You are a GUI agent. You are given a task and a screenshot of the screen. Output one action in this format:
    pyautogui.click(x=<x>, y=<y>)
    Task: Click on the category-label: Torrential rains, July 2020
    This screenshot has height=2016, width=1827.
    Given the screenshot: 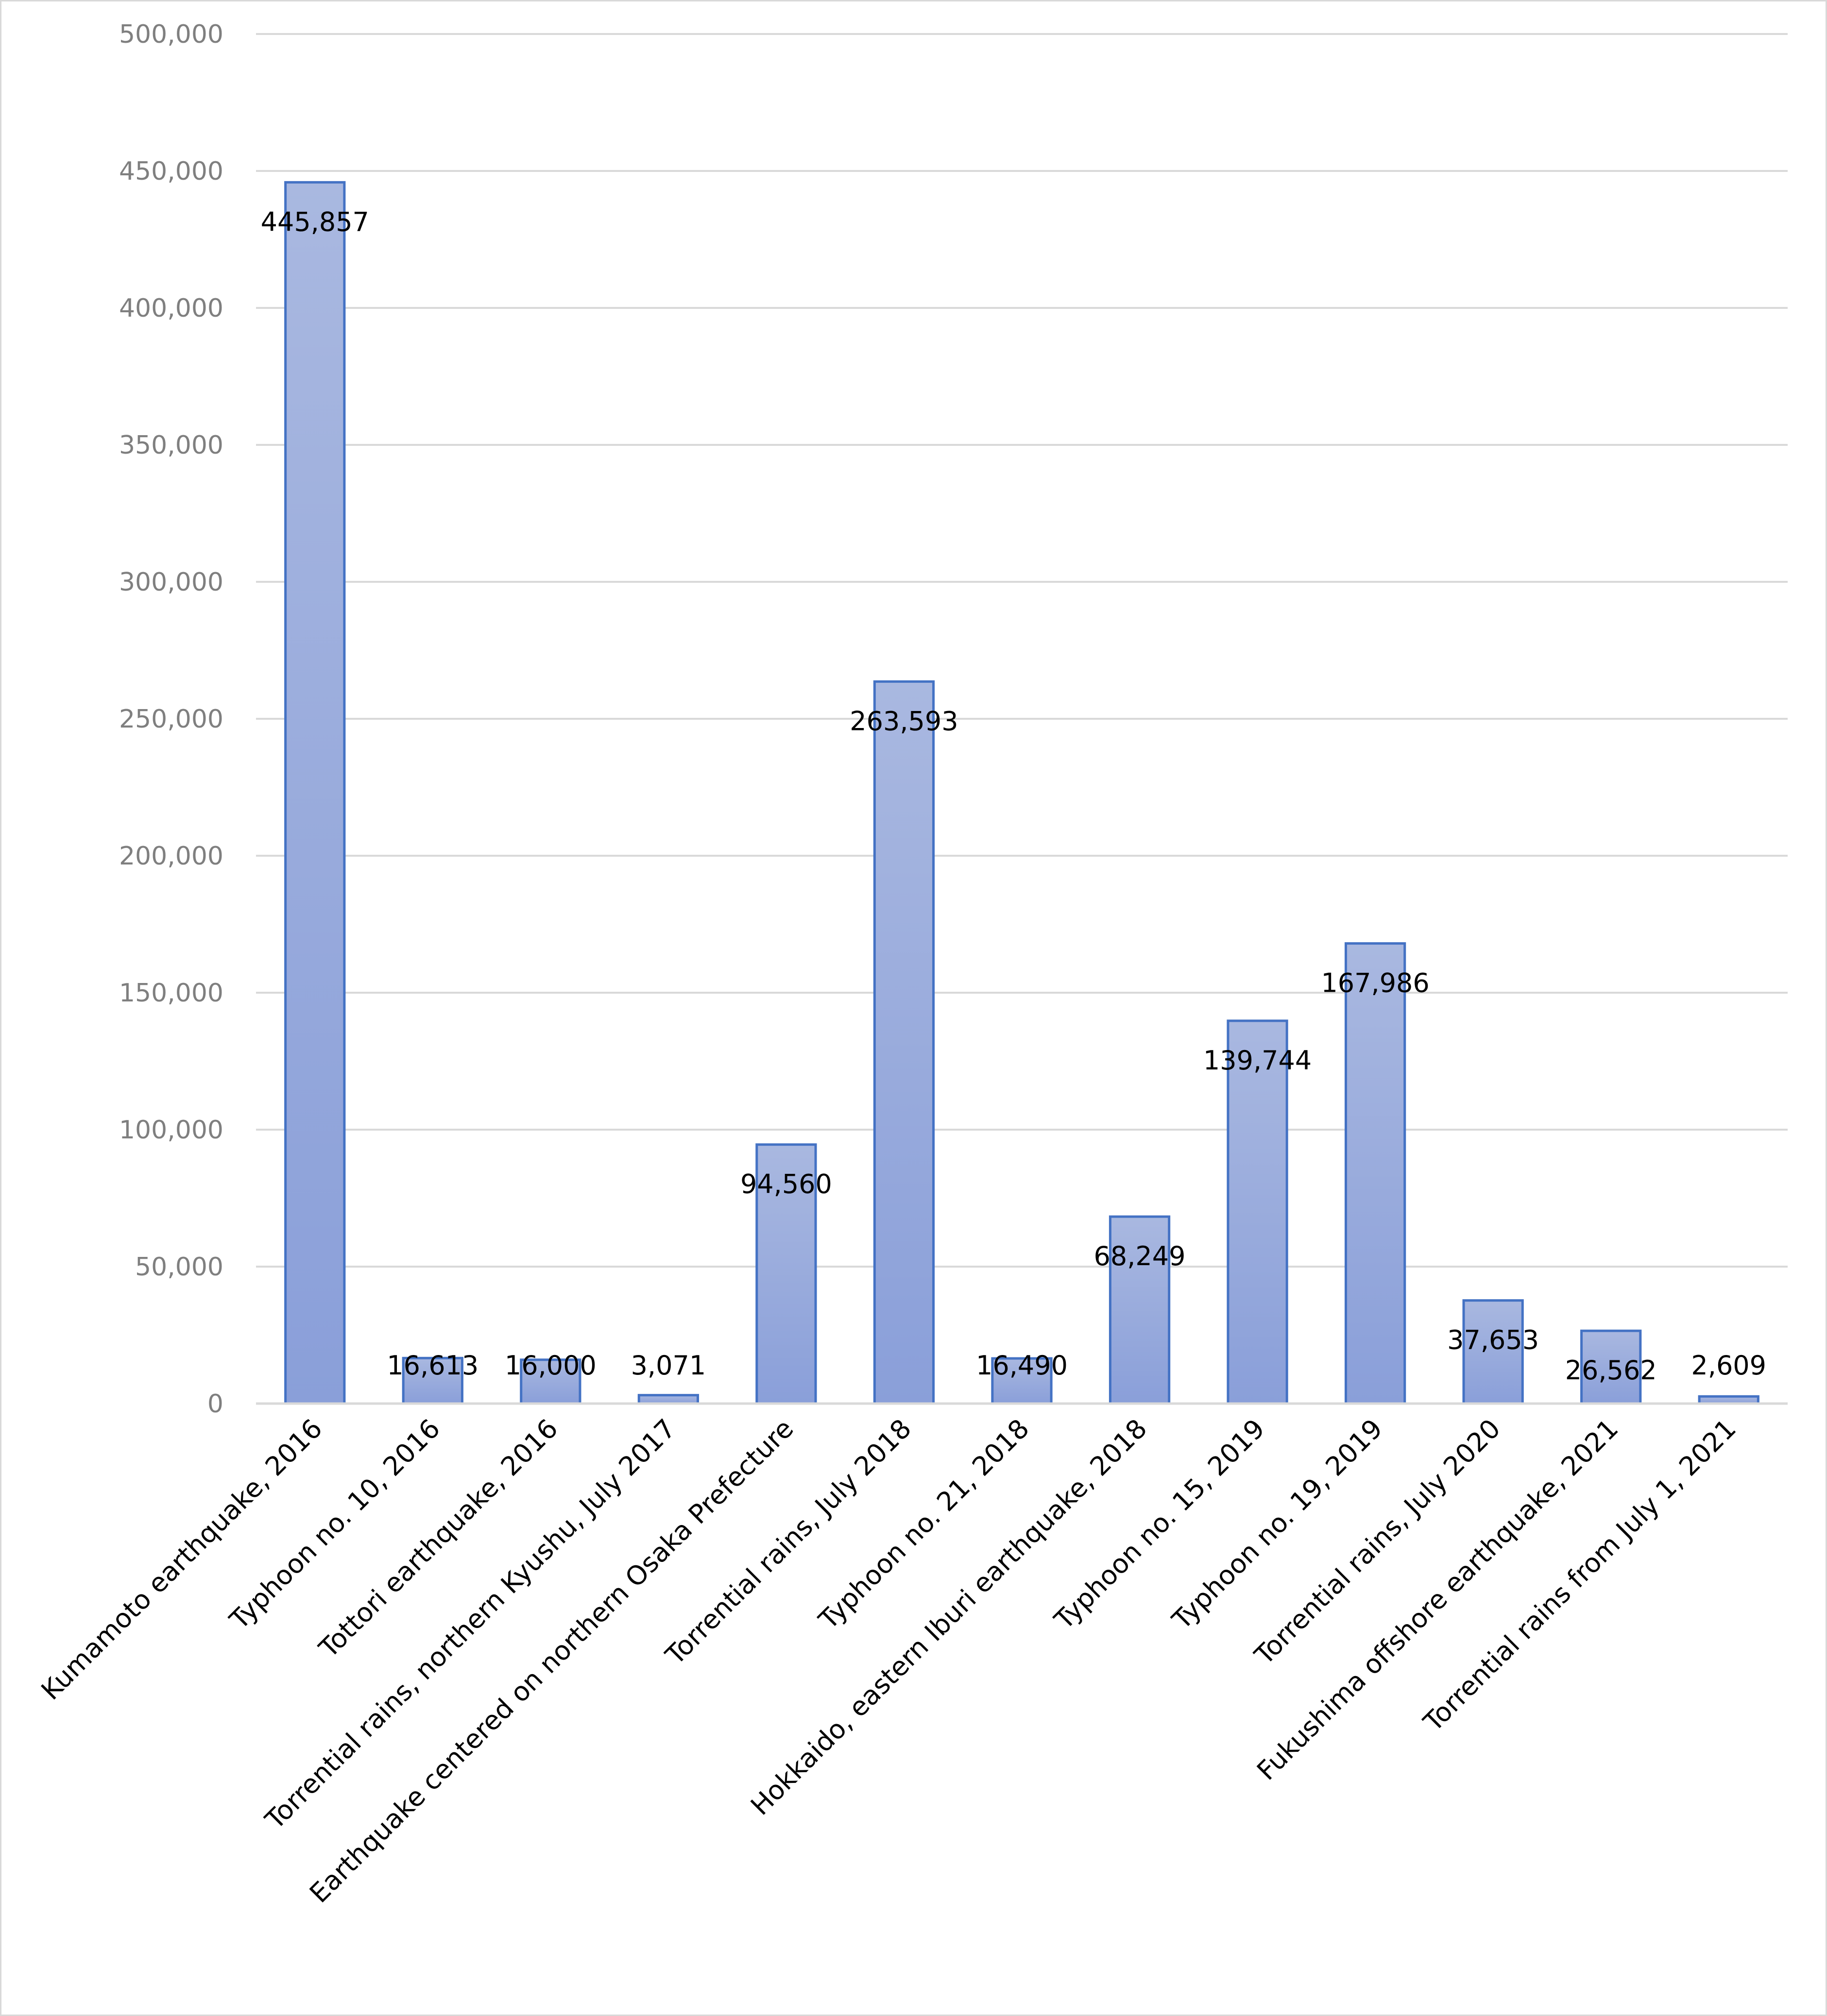 What is the action you would take?
    pyautogui.click(x=1377, y=1542)
    